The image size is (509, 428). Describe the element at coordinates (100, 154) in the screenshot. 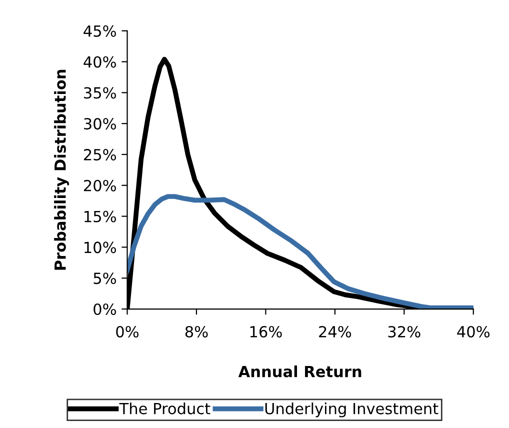

I see `y-tick-label: 25%` at that location.